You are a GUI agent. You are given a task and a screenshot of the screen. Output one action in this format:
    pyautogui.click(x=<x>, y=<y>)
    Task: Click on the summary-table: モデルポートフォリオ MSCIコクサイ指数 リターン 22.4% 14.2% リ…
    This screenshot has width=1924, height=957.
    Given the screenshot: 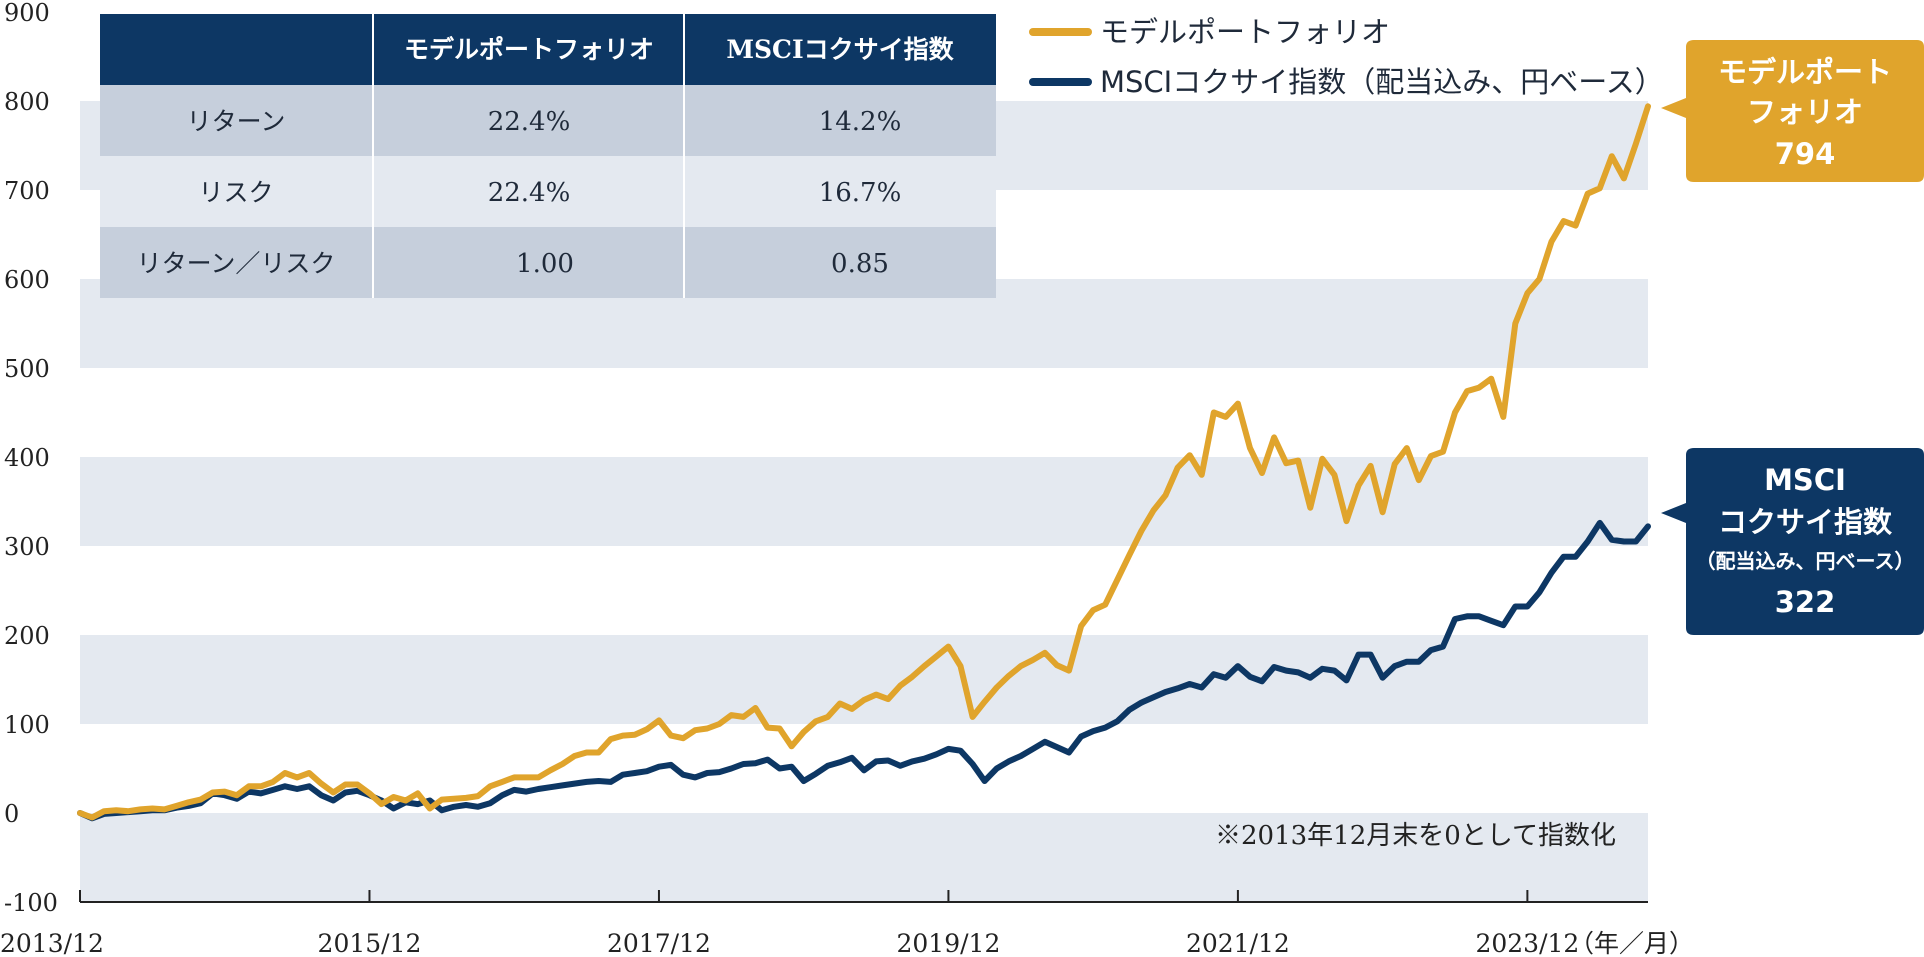 What is the action you would take?
    pyautogui.click(x=548, y=156)
    